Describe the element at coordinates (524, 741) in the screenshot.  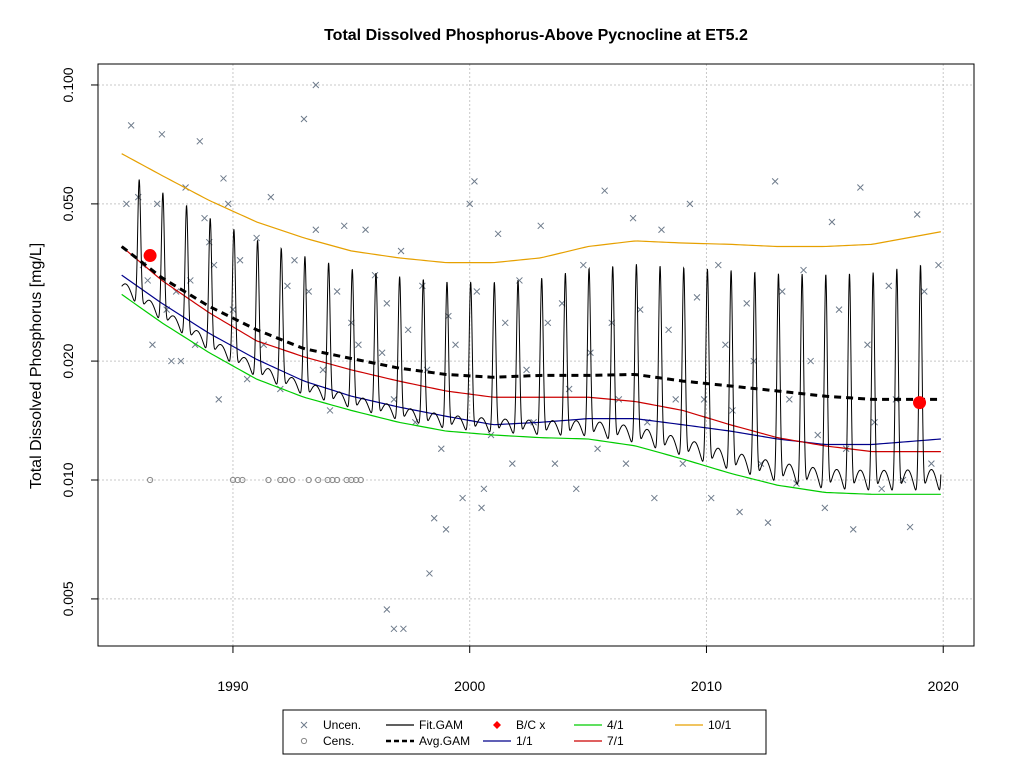
I see `legend-label: 1/1` at that location.